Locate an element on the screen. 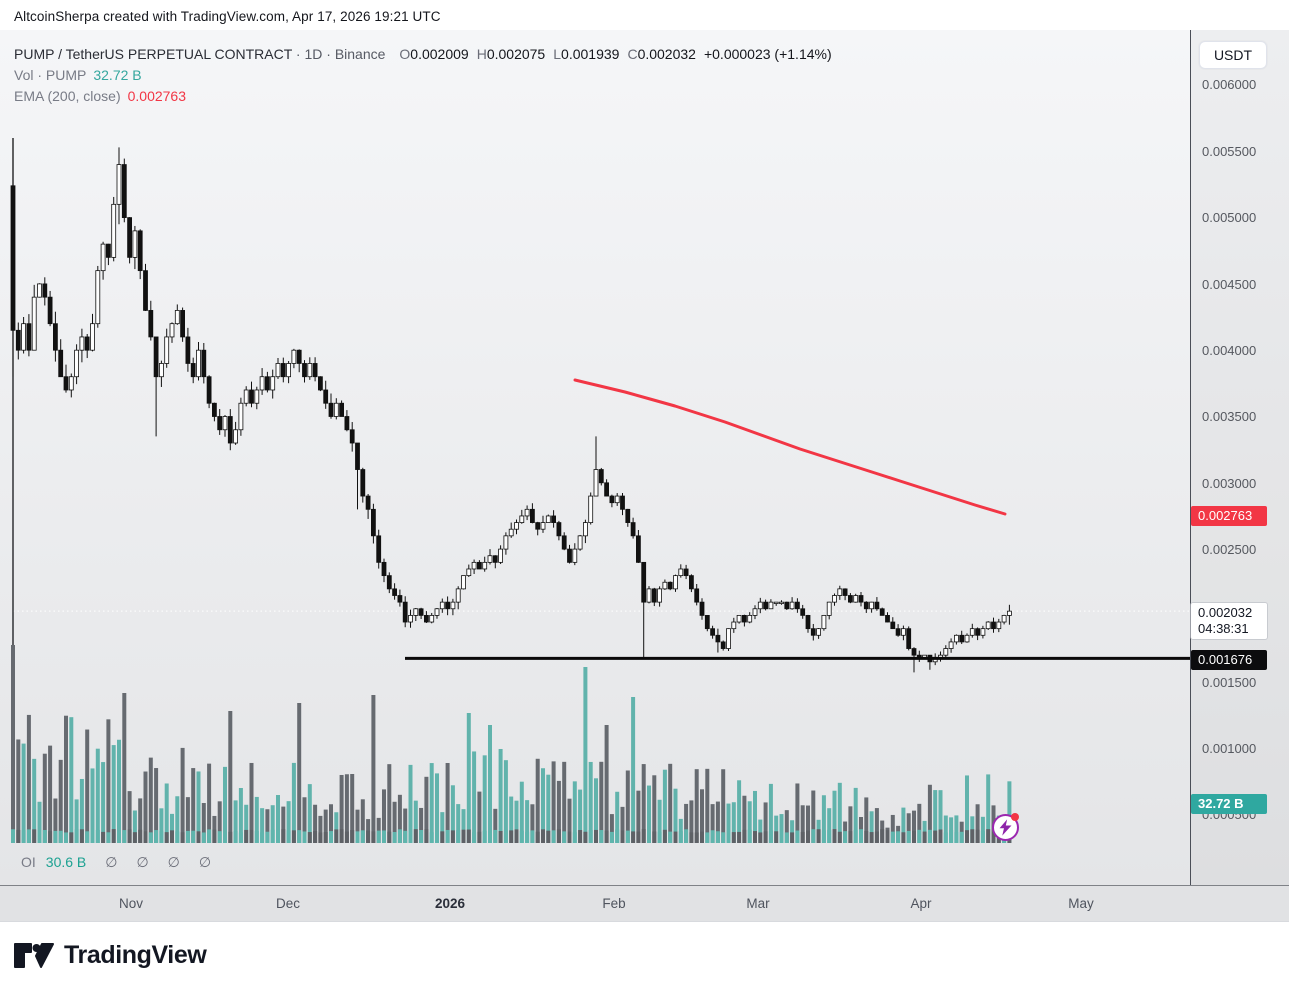 This screenshot has width=1289, height=997. price-axis is located at coordinates (1239, 476).